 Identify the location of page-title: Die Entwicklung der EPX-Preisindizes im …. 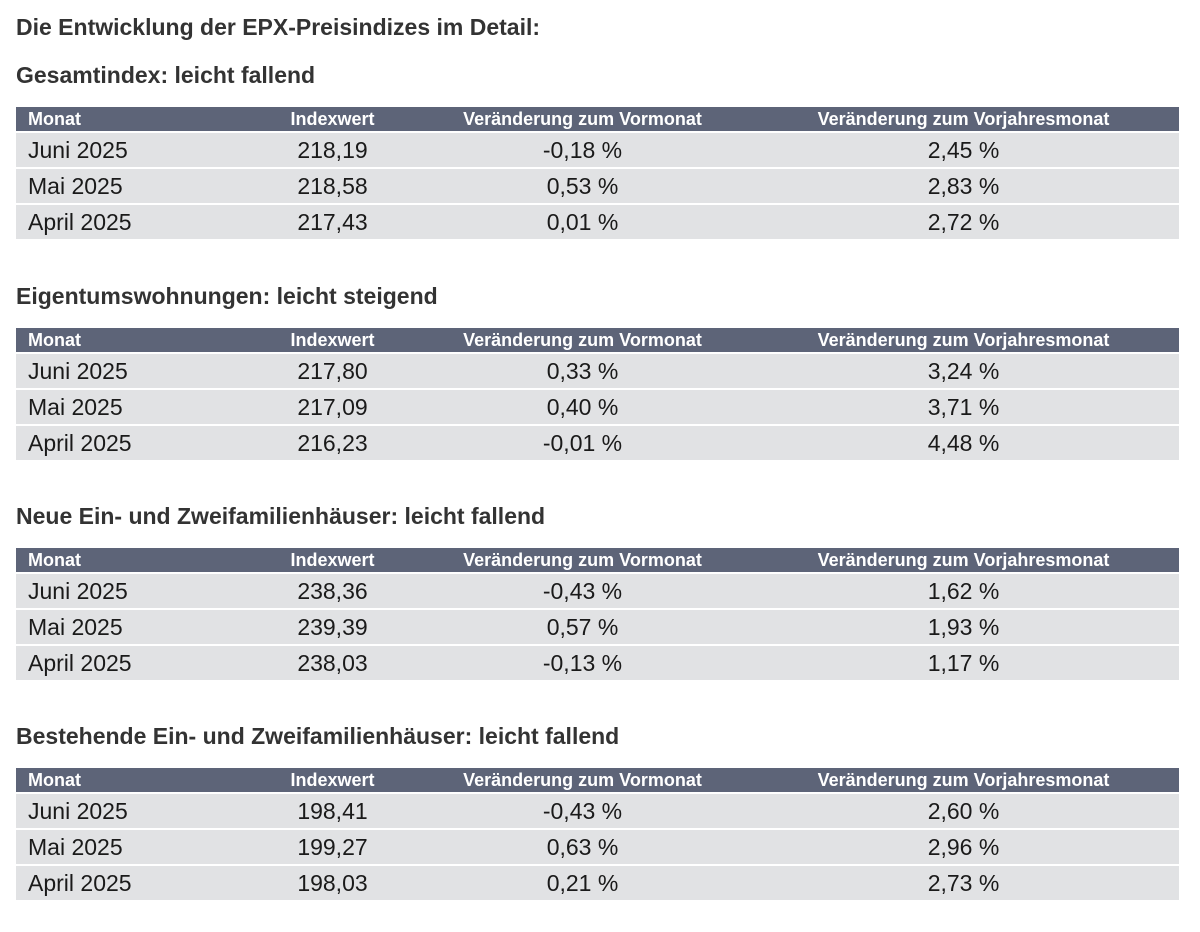
(278, 27).